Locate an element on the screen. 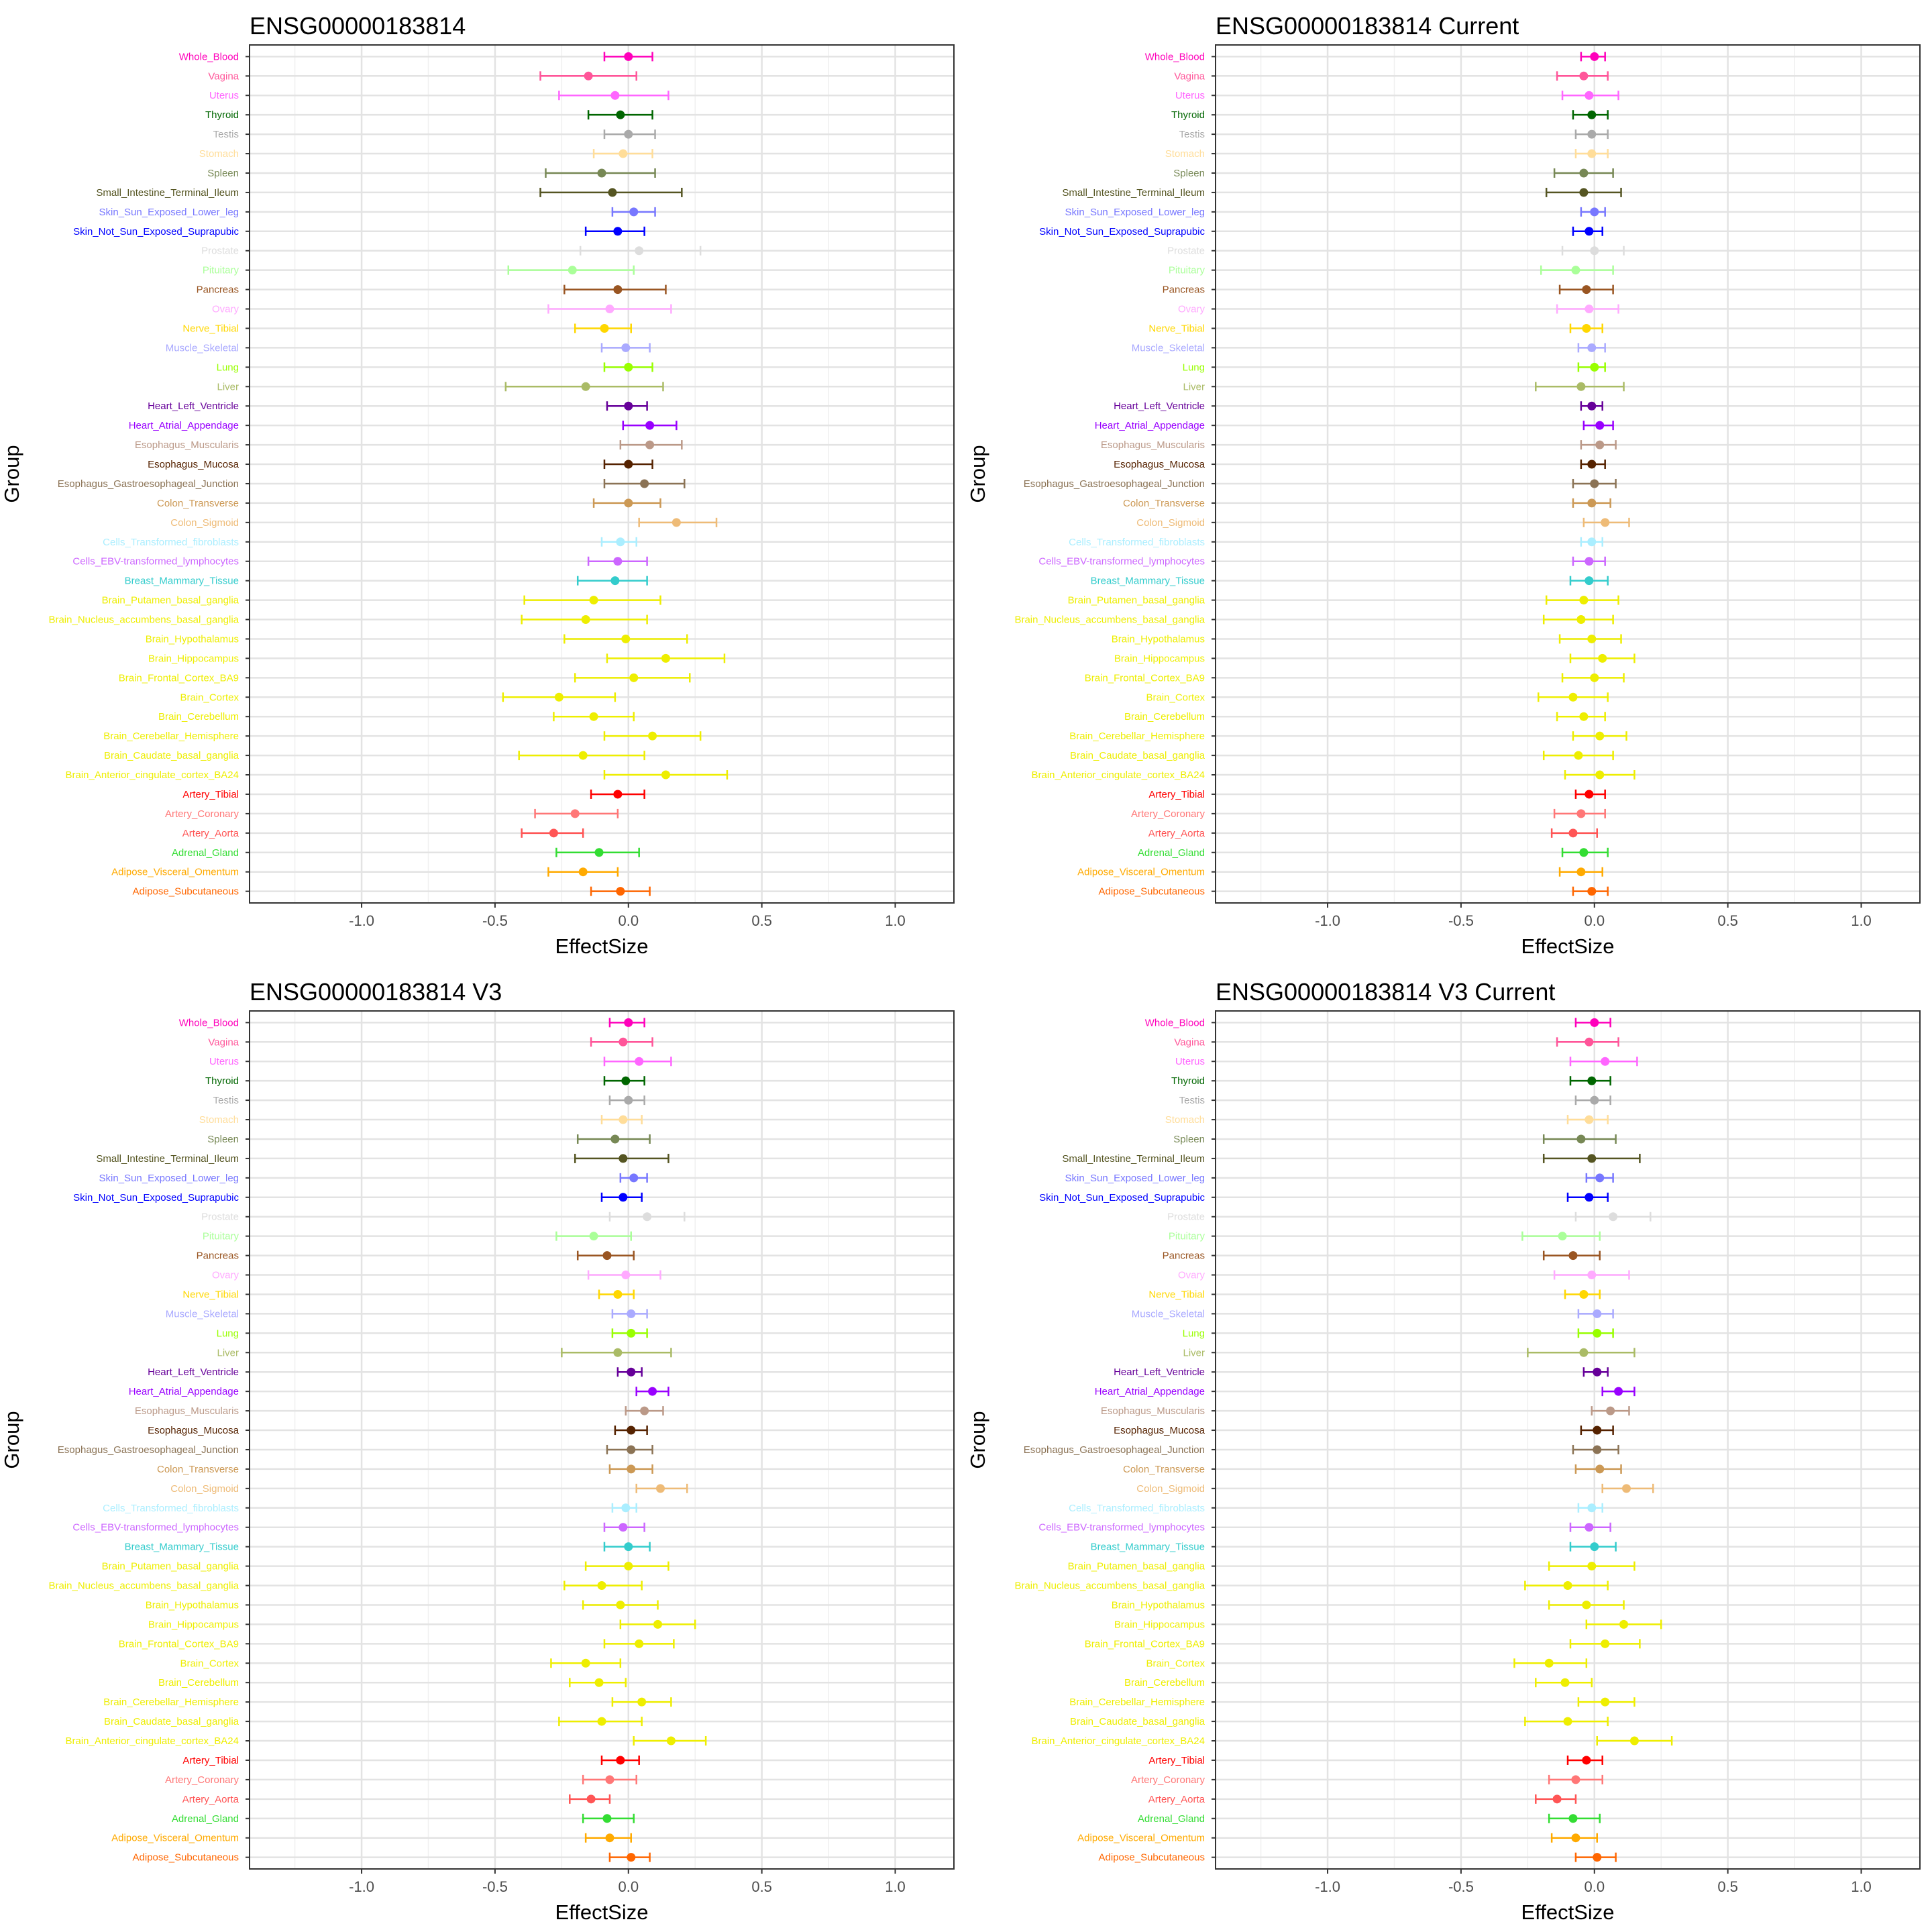 This screenshot has height=1932, width=1932. y-tick-label: Whole_Blood is located at coordinates (209, 56).